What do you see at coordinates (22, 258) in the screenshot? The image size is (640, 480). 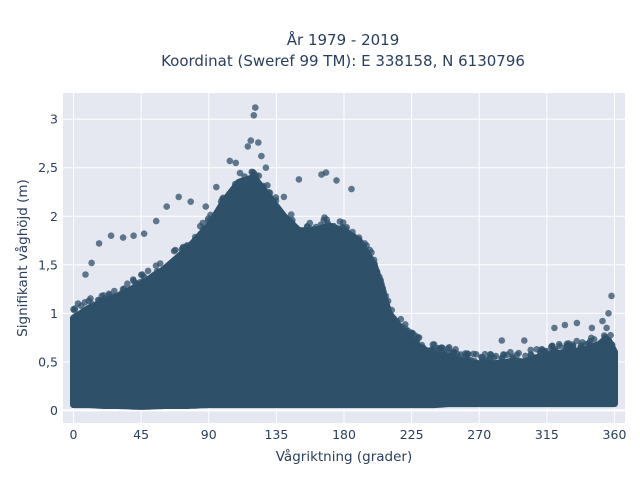 I see `y-axis-title: Signifikant våghöjd (m)` at bounding box center [22, 258].